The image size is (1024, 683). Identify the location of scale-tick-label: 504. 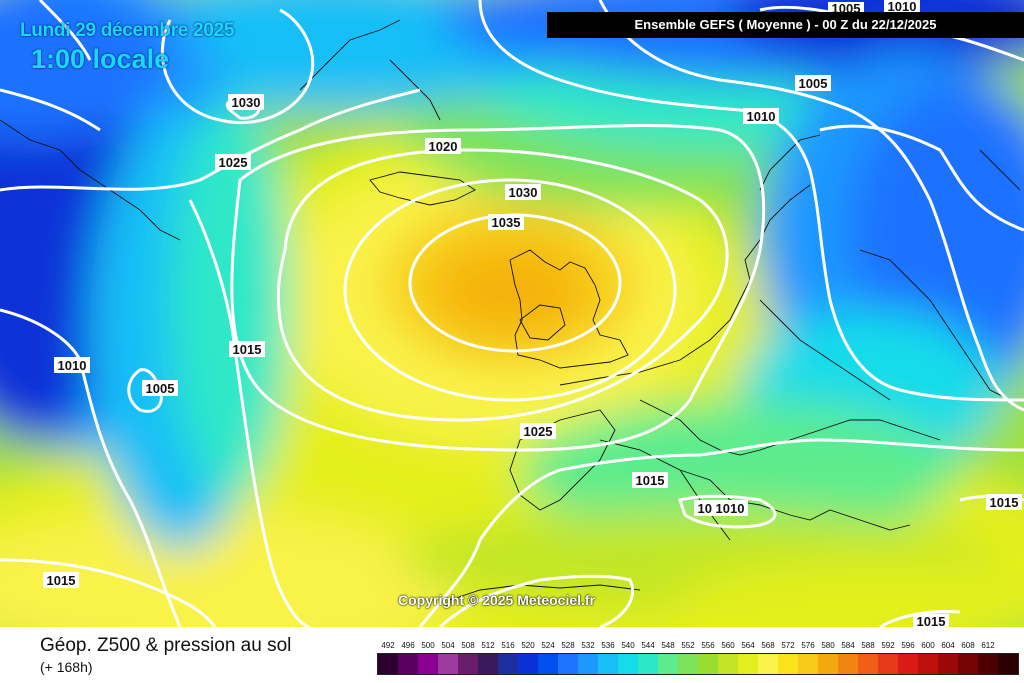
(448, 645).